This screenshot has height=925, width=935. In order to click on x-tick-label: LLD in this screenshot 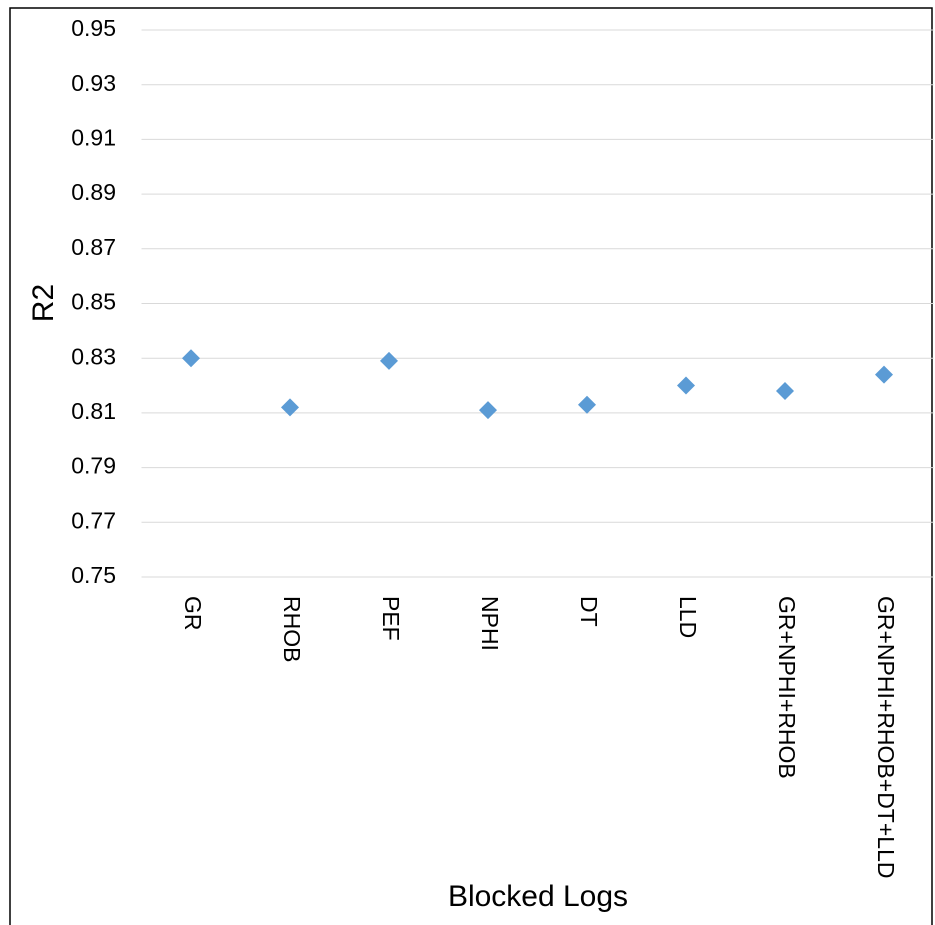, I will do `click(688, 617)`.